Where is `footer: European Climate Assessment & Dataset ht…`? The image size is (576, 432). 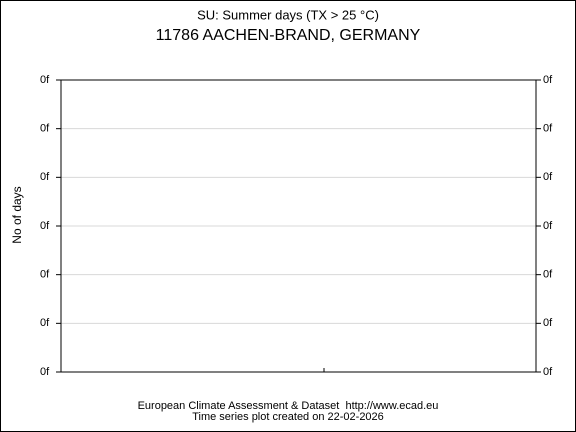 footer: European Climate Assessment & Dataset ht… is located at coordinates (288, 406).